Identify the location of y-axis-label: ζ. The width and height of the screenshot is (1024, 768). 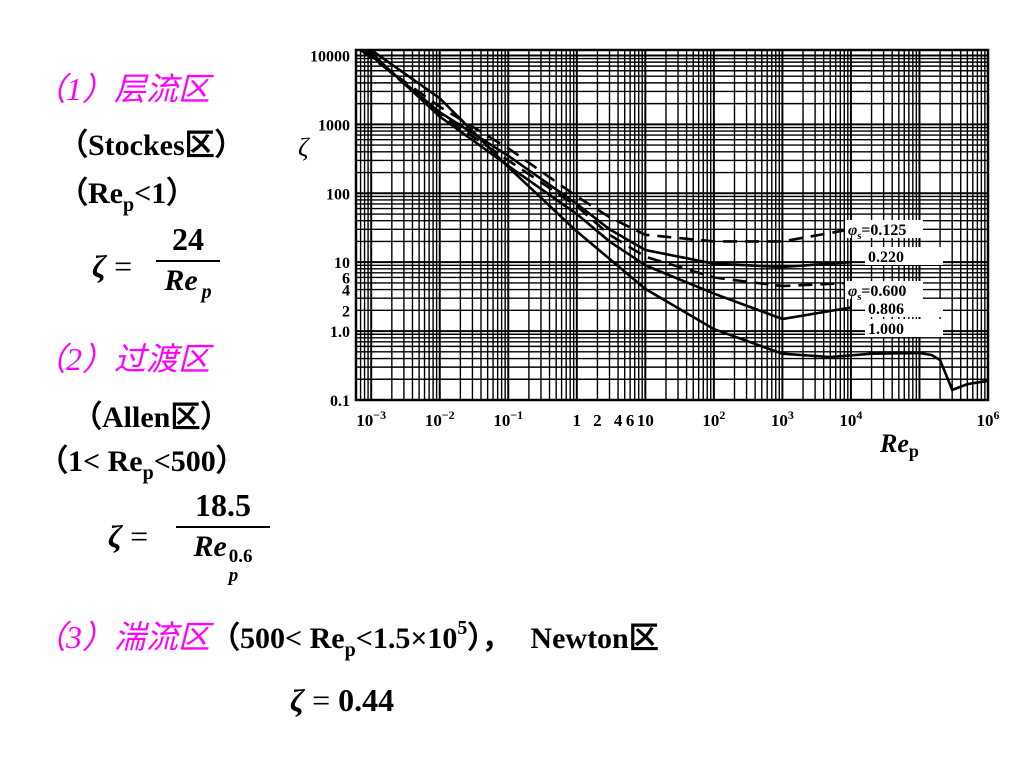
(304, 147).